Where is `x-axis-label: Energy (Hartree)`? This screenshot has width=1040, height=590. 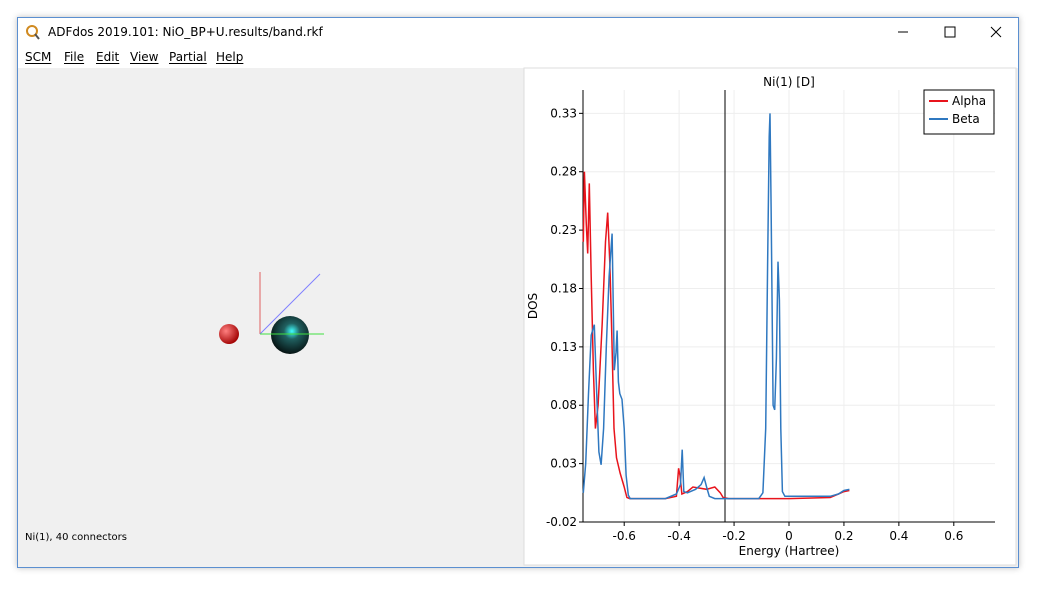 x-axis-label: Energy (Hartree) is located at coordinates (789, 551).